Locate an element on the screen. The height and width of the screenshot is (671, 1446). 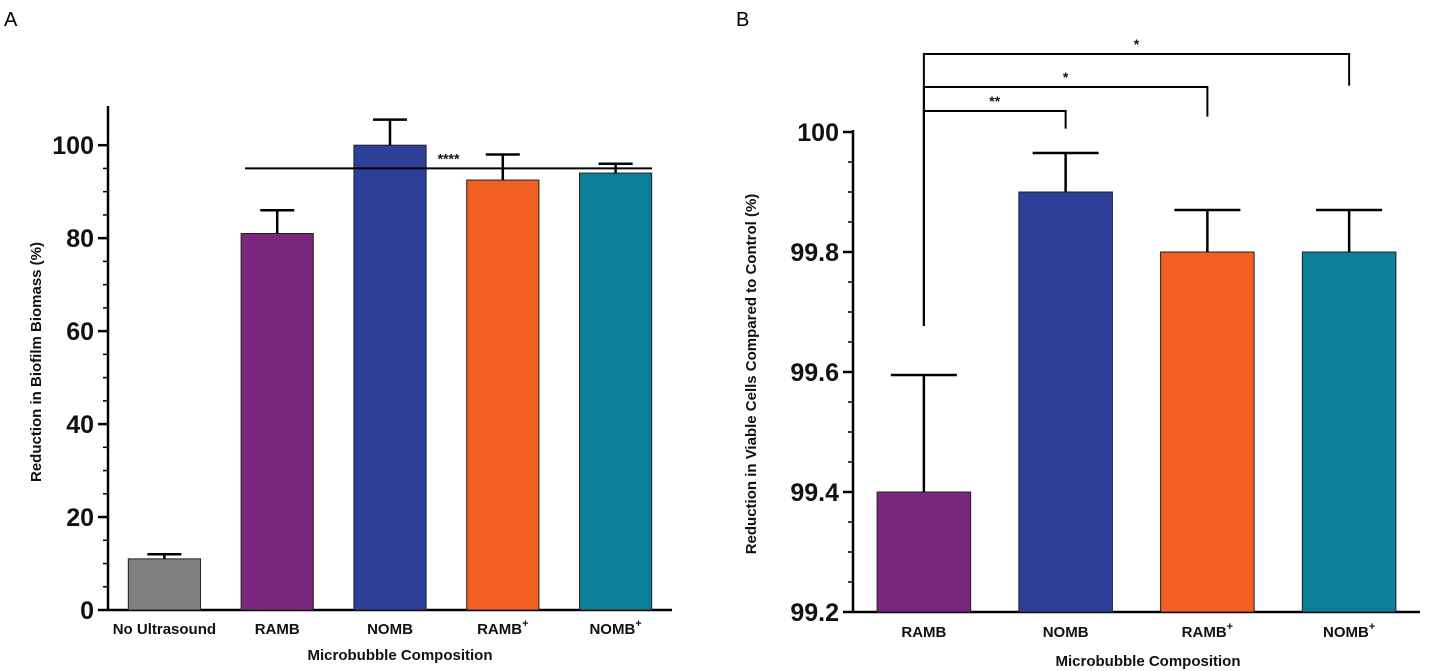
panel-b-significance-bracket is located at coordinates (1136, 189).